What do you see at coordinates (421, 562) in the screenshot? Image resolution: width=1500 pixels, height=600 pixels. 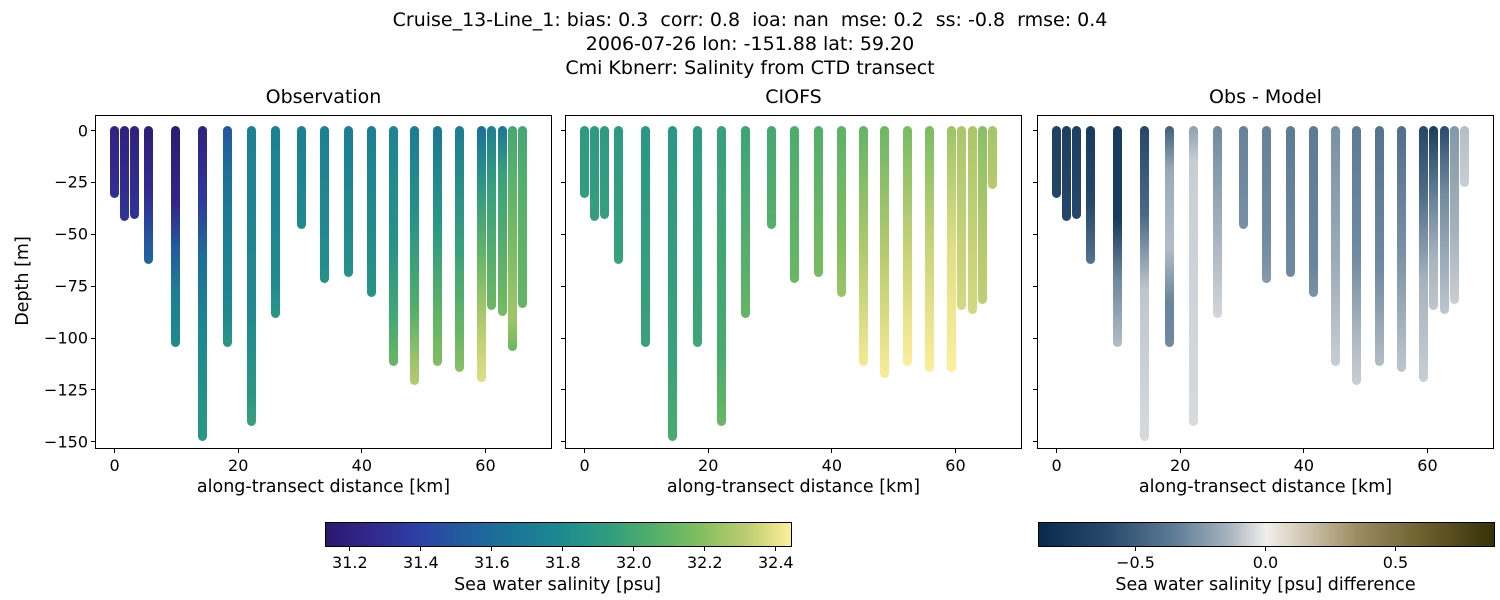 I see `colorbar-tick-label: 31.4` at bounding box center [421, 562].